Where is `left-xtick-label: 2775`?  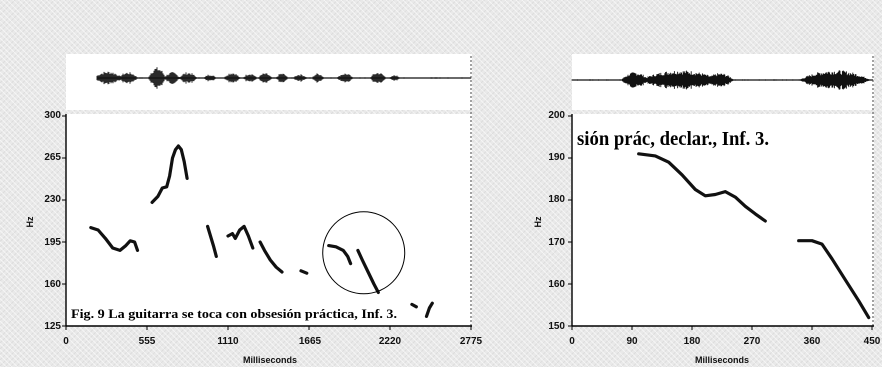 left-xtick-label: 2775 is located at coordinates (471, 341).